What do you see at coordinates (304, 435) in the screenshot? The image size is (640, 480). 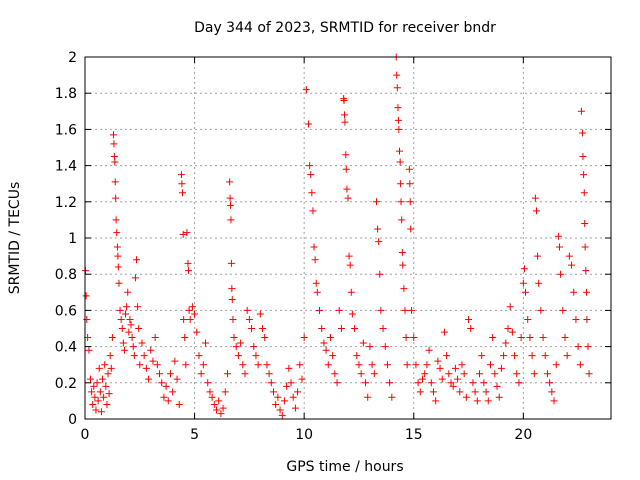 I see `x-tick-label: 10` at bounding box center [304, 435].